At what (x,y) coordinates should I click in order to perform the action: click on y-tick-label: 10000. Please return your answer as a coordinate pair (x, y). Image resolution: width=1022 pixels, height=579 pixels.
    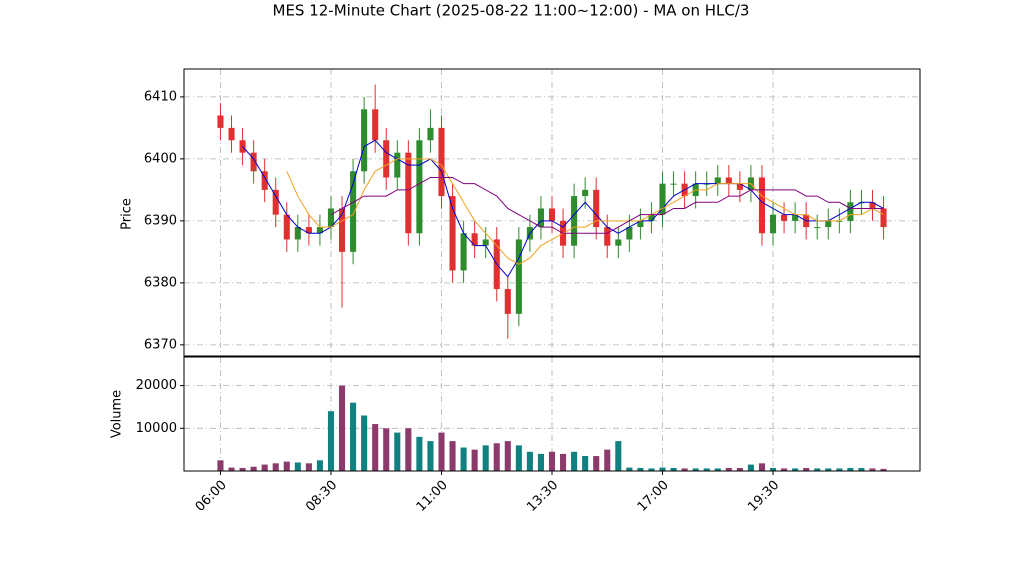
    Looking at the image, I should click on (156, 428).